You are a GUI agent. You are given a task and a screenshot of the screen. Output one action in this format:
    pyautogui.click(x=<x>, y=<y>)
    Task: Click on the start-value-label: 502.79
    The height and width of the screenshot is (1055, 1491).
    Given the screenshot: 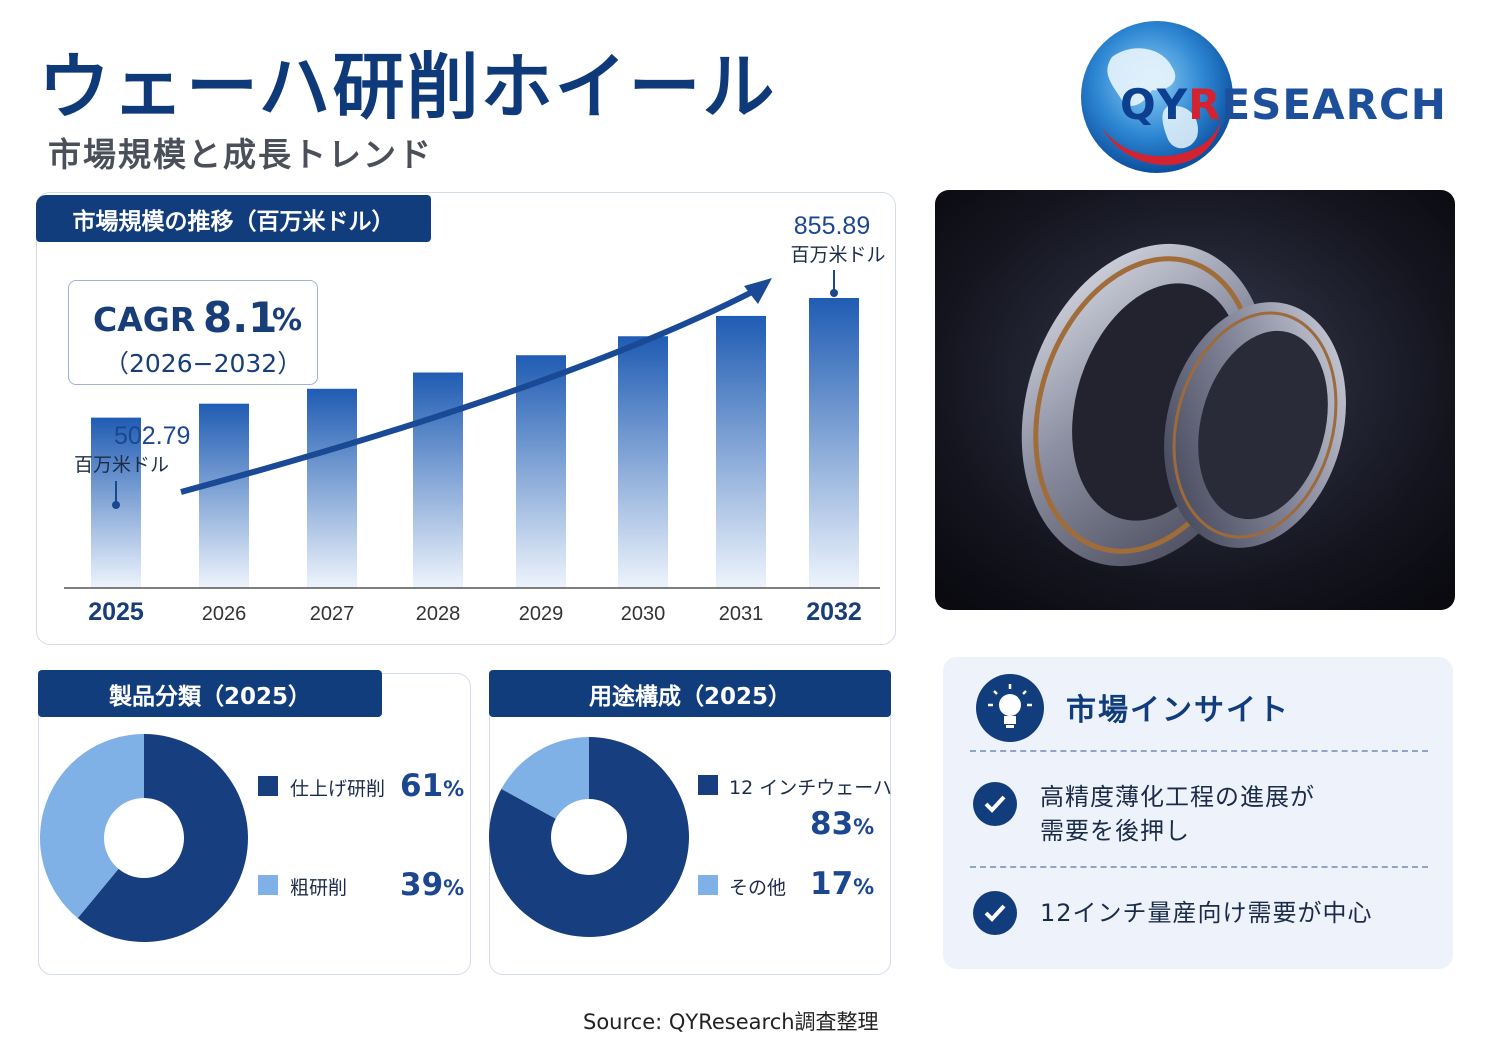 What is the action you would take?
    pyautogui.click(x=152, y=436)
    